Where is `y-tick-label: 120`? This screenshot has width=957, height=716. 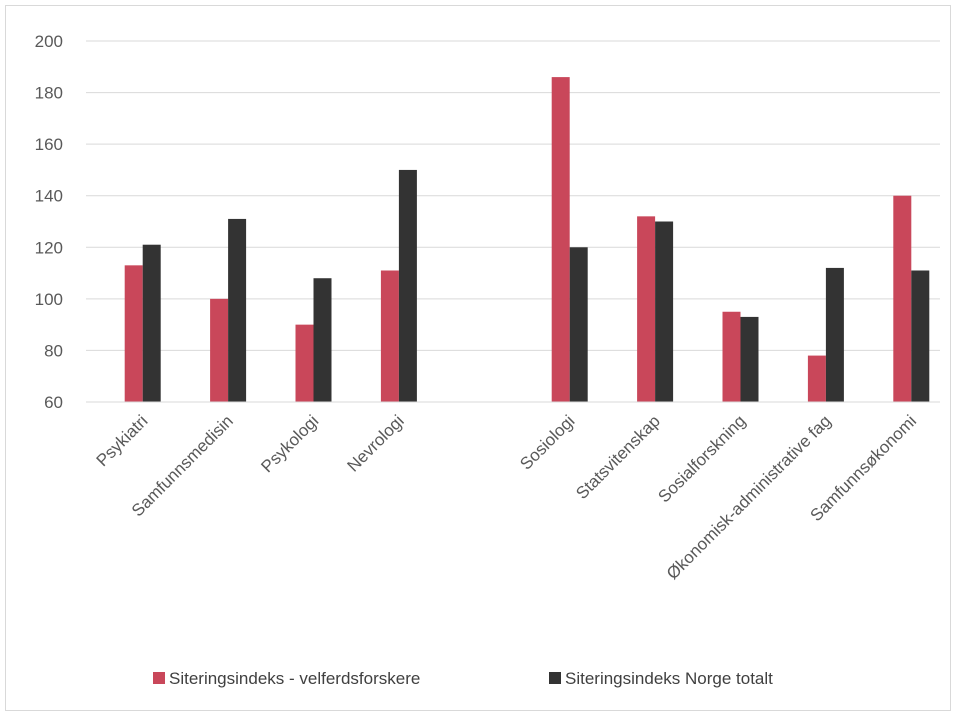 y-tick-label: 120 is located at coordinates (49, 247).